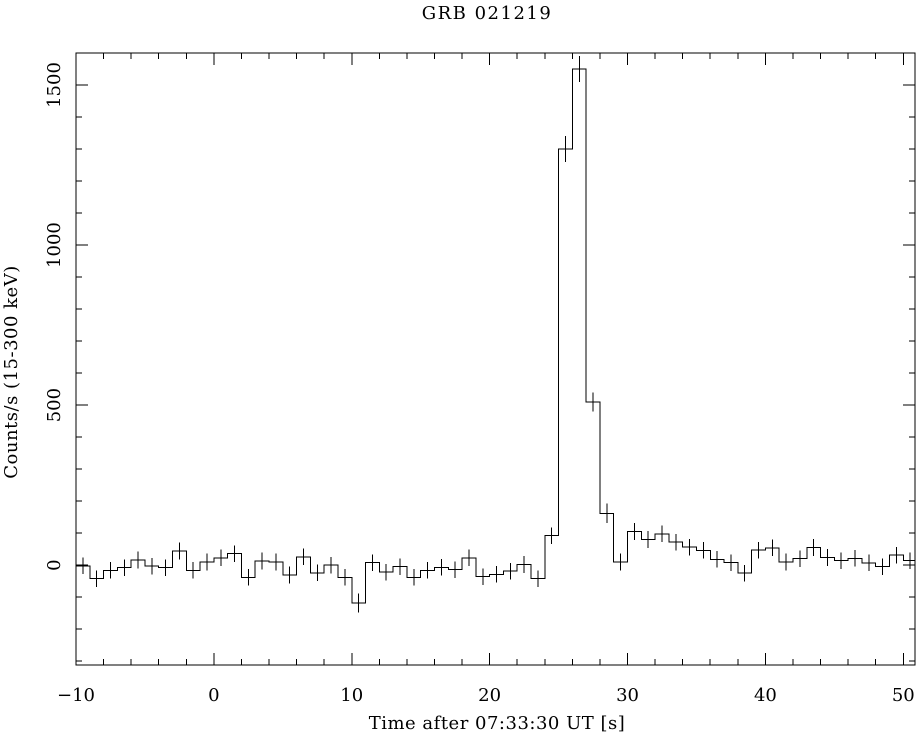  Describe the element at coordinates (76, 695) in the screenshot. I see `x-tick-label: −10` at that location.